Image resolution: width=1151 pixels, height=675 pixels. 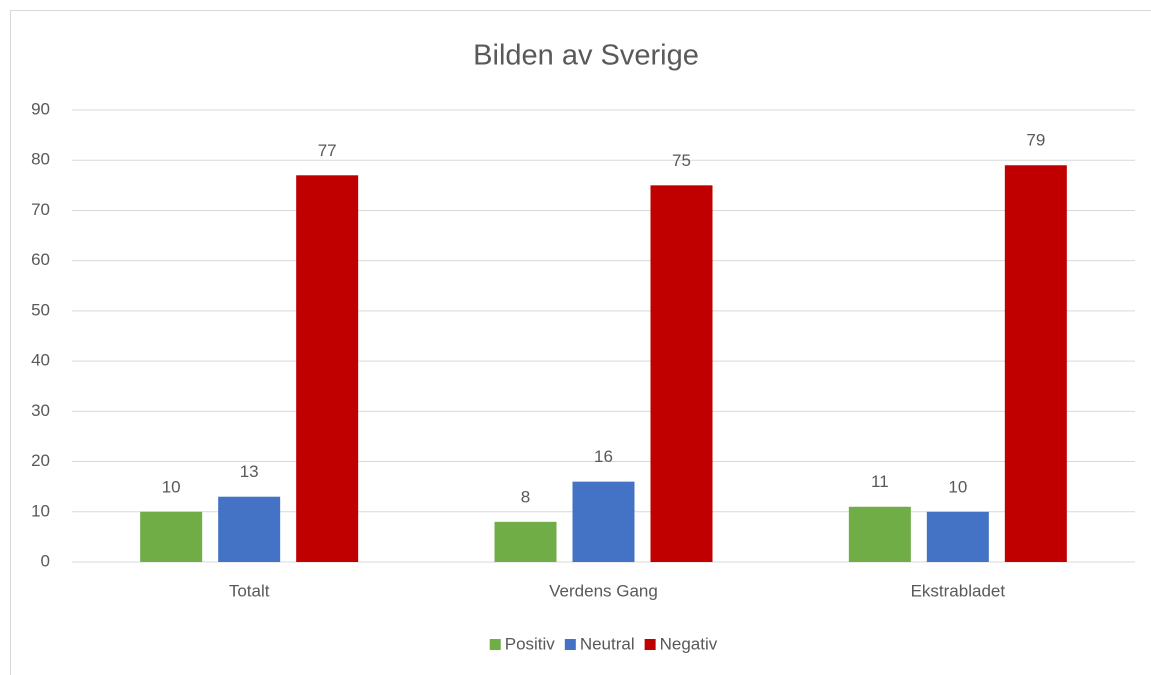 I want to click on y-tick-label: 70, so click(x=40, y=209).